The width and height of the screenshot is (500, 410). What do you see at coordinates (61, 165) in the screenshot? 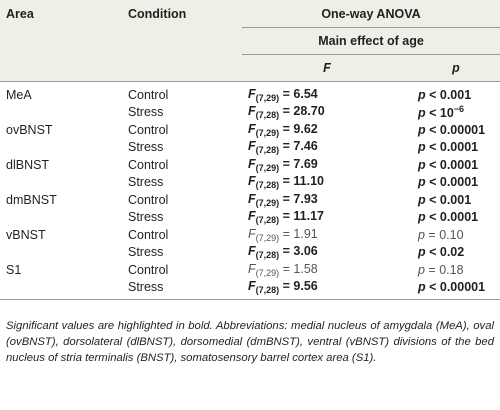
I see `area-cell: dlBNST` at bounding box center [61, 165].